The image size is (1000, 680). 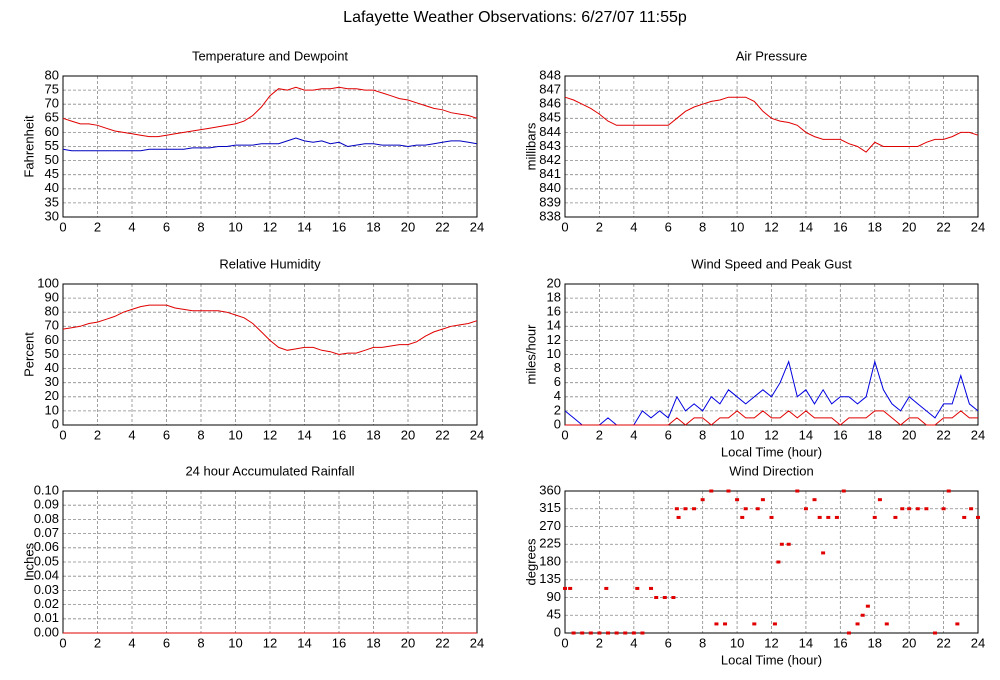 I want to click on y-tick-label: 18, so click(x=554, y=297).